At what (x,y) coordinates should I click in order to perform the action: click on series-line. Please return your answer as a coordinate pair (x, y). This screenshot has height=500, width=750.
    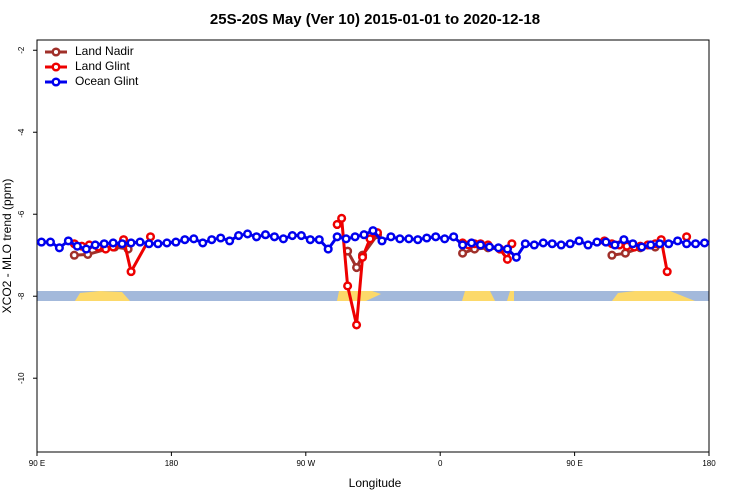
    Looking at the image, I should click on (362, 252).